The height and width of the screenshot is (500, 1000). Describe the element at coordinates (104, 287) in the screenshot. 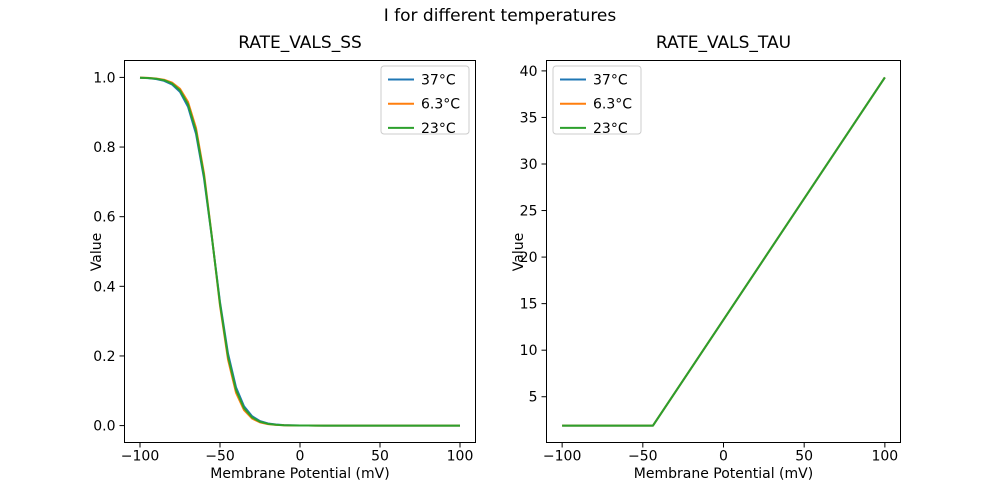

I see `y-tick-label: 0.4` at that location.